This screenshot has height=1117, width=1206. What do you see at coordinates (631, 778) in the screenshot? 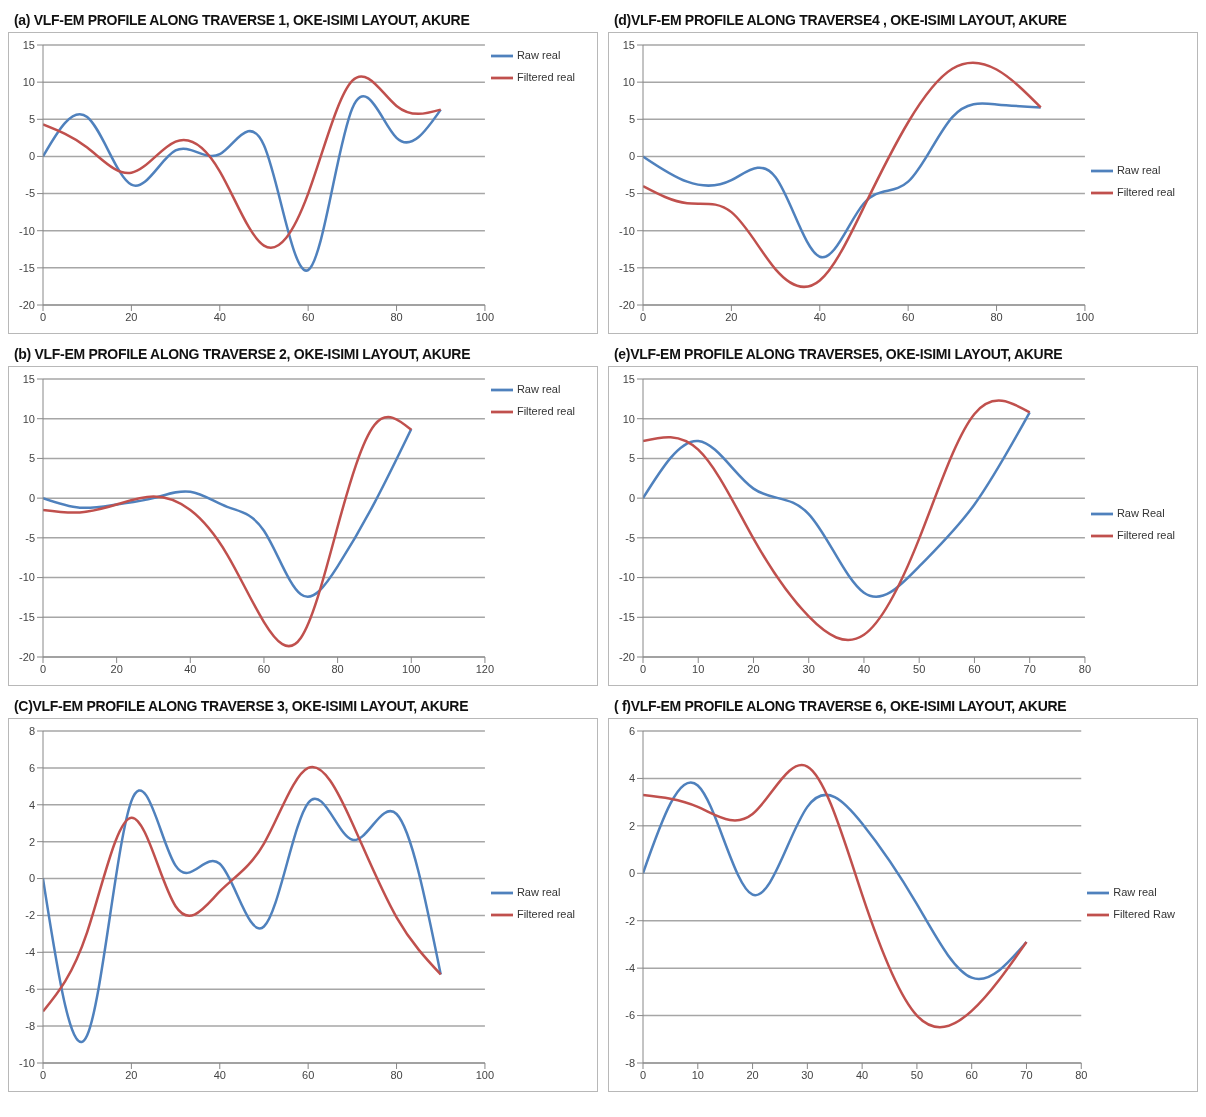
I see `y-tick-label: 4` at bounding box center [631, 778].